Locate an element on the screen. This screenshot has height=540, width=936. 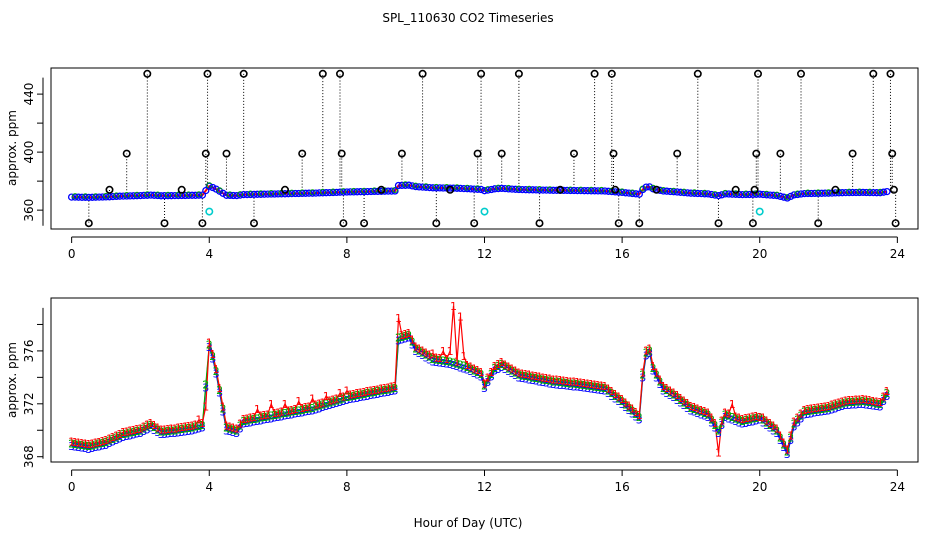
top-y-axis-label: approx. ppm is located at coordinates (12, 148).